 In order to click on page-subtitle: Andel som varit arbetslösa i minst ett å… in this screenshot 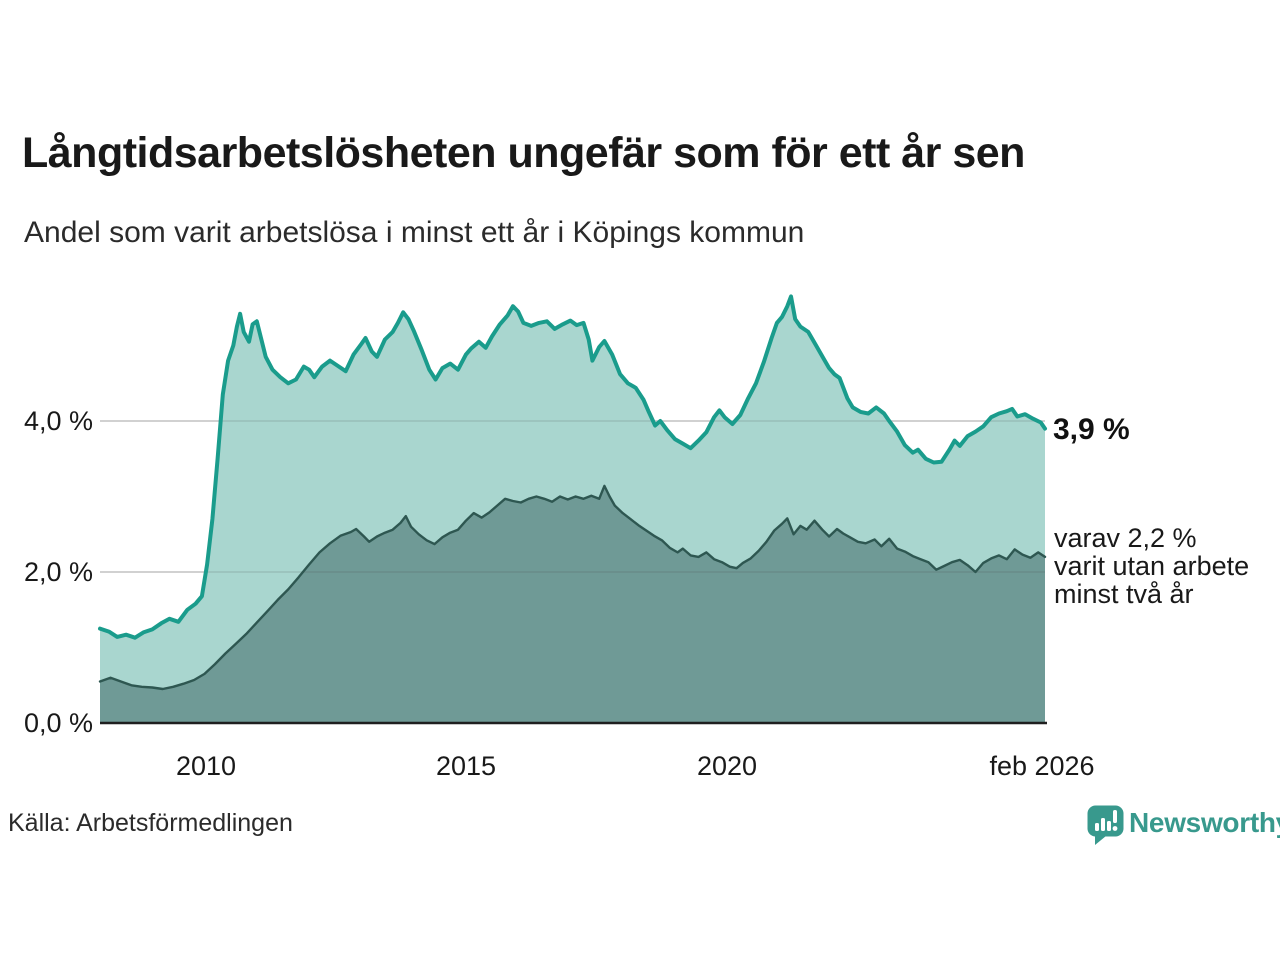, I will do `click(414, 232)`.